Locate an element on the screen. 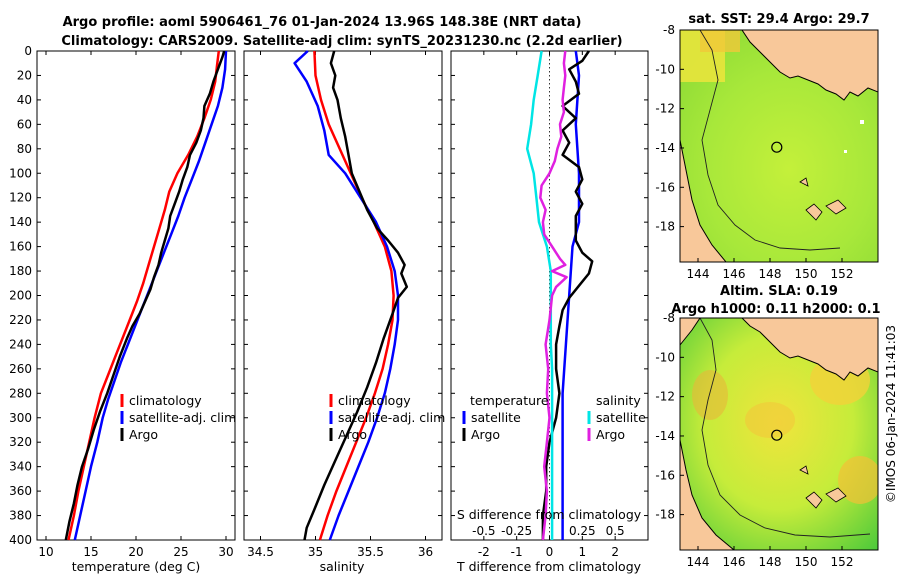 Image resolution: width=900 pixels, height=580 pixels. depth-tick-label: 140 is located at coordinates (20, 222).